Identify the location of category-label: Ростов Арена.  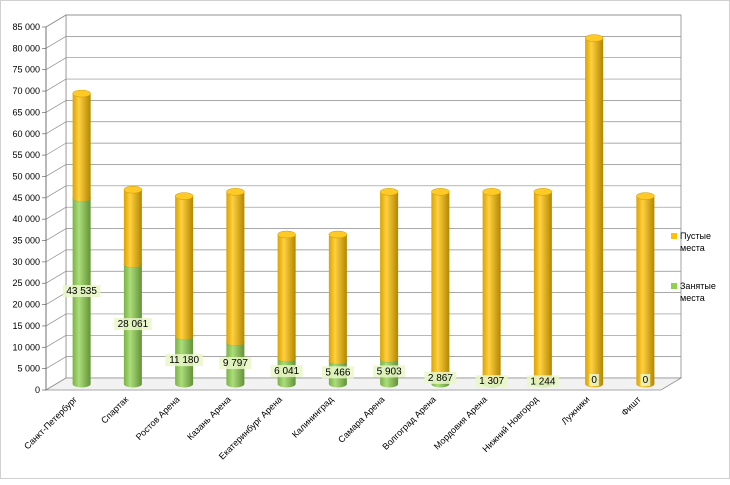
(158, 418).